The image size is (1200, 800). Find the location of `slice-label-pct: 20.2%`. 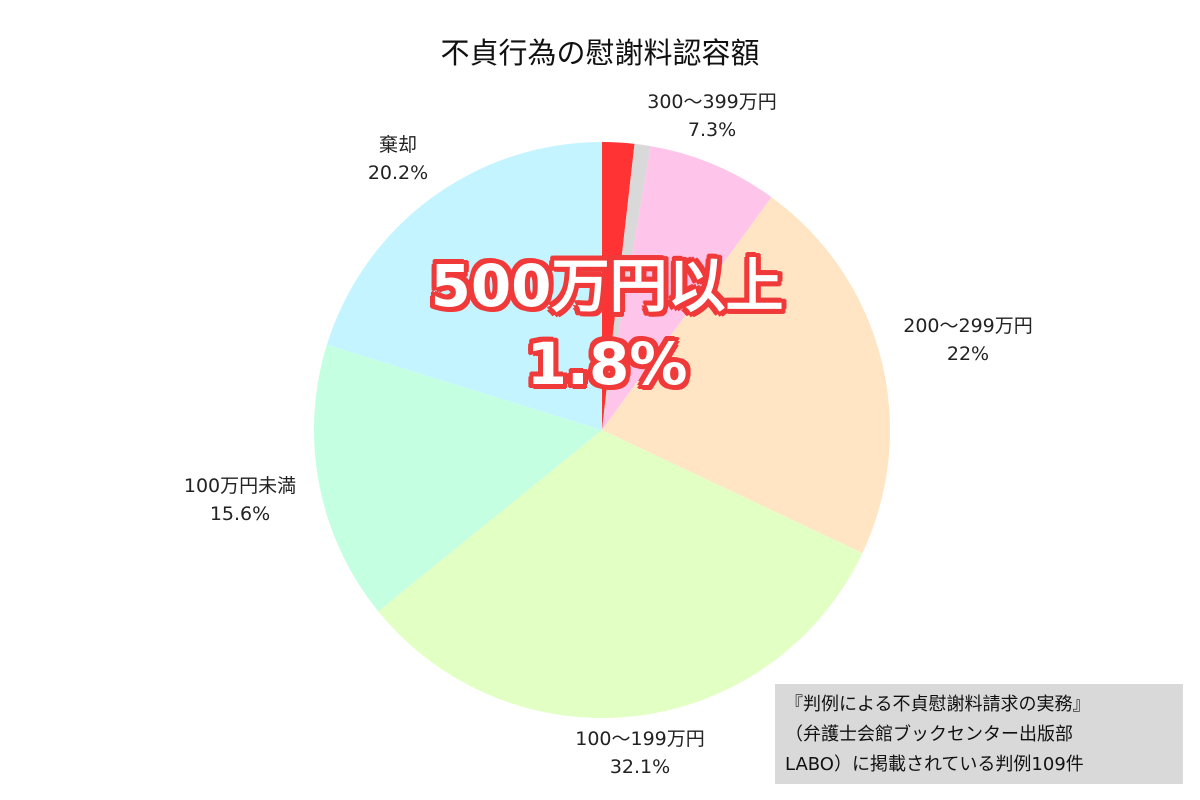

slice-label-pct: 20.2% is located at coordinates (398, 173).